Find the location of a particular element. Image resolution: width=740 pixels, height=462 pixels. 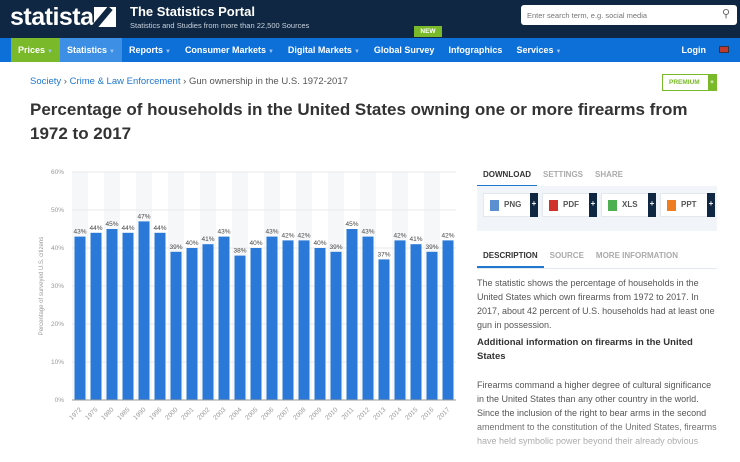

x-tick-label: 2006 is located at coordinates (267, 413).